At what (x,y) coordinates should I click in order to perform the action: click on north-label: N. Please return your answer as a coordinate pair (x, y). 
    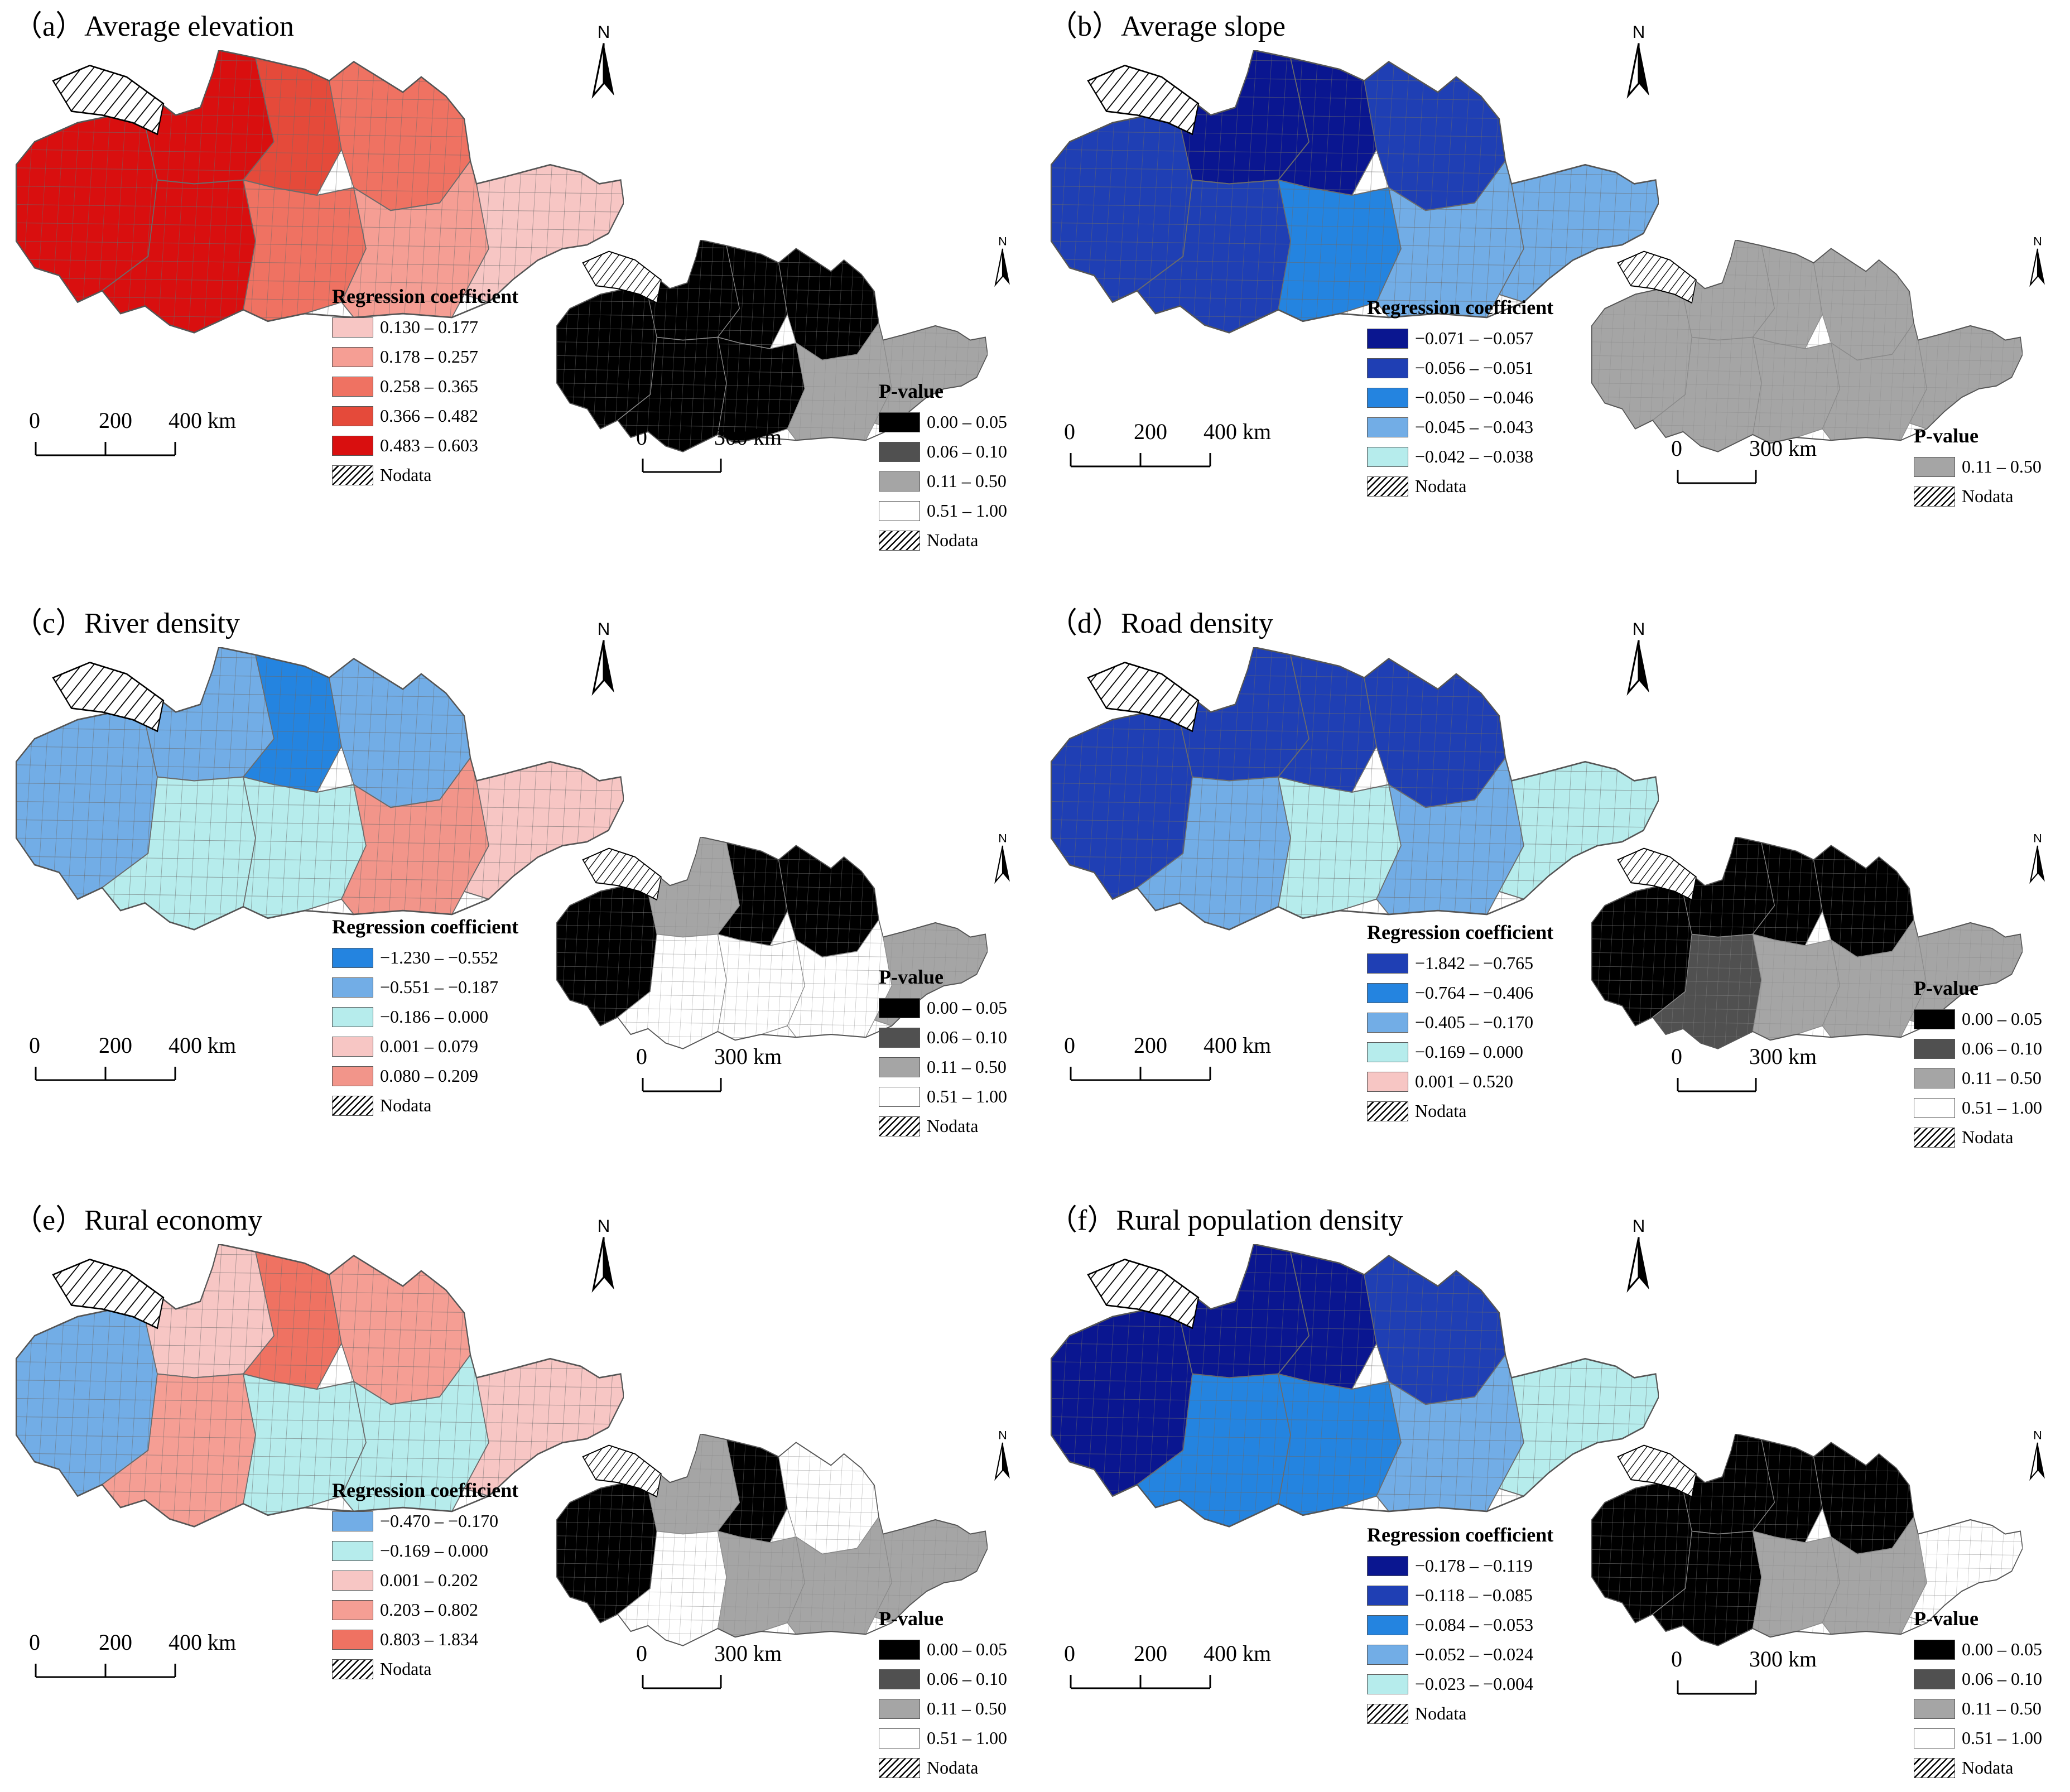
    Looking at the image, I should click on (604, 1226).